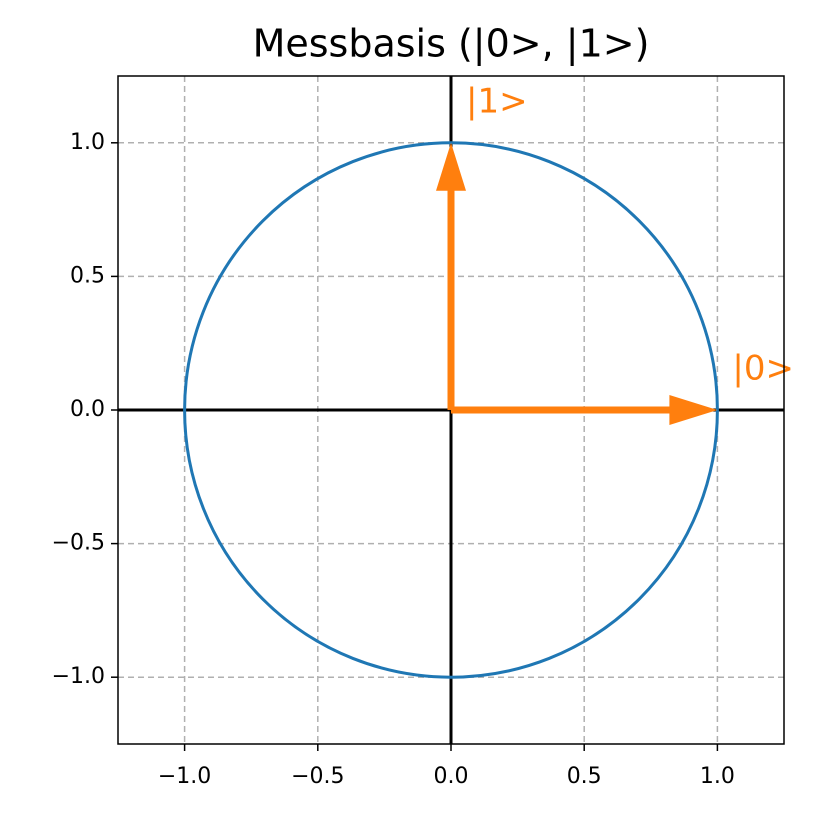  Describe the element at coordinates (87, 275) in the screenshot. I see `y-tick-label: 0.5` at that location.